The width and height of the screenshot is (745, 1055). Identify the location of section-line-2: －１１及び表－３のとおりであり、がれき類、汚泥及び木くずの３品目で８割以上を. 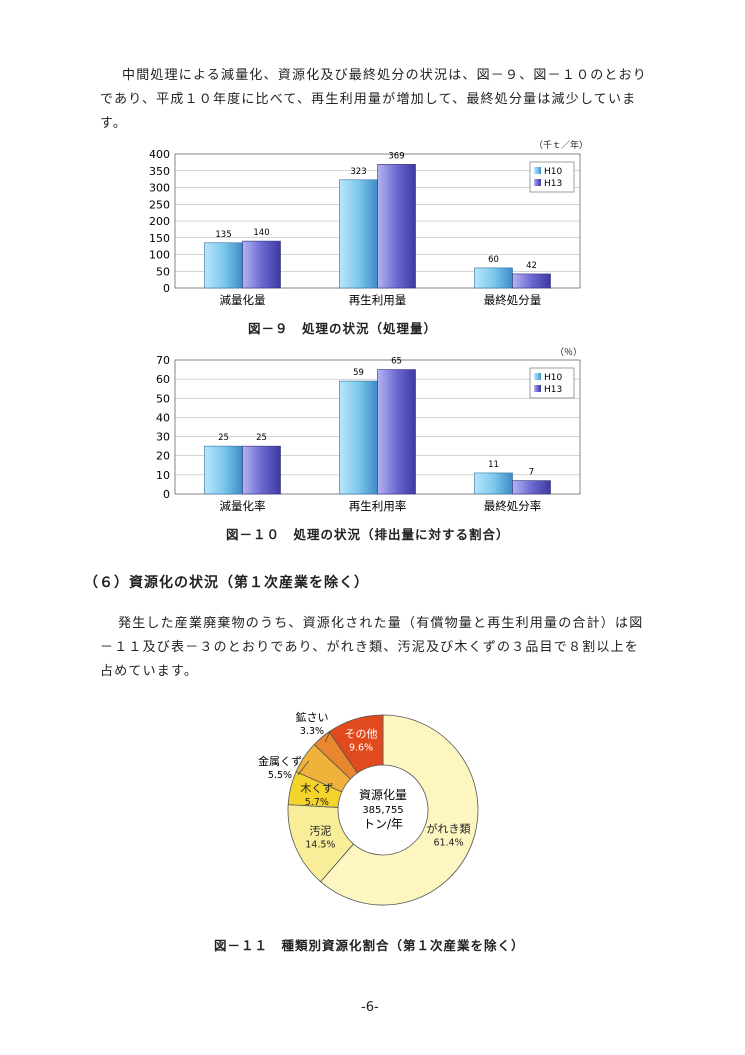
(369, 647).